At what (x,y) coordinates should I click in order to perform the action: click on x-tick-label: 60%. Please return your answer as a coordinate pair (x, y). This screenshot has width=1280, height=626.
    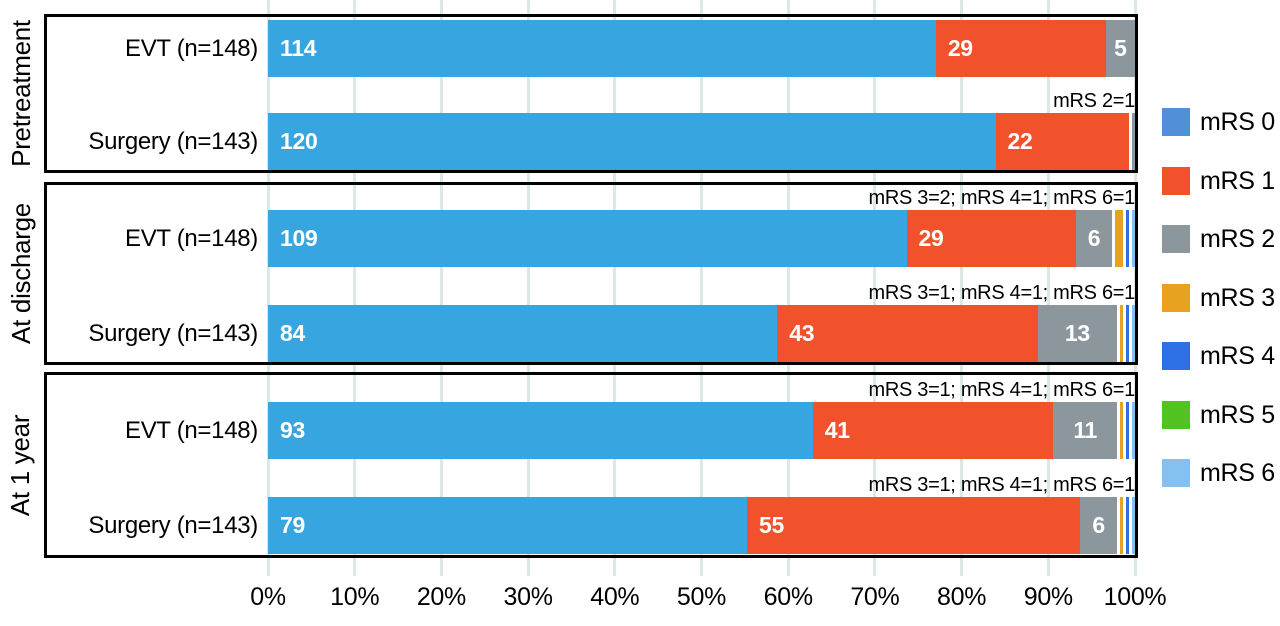
    Looking at the image, I should click on (788, 597).